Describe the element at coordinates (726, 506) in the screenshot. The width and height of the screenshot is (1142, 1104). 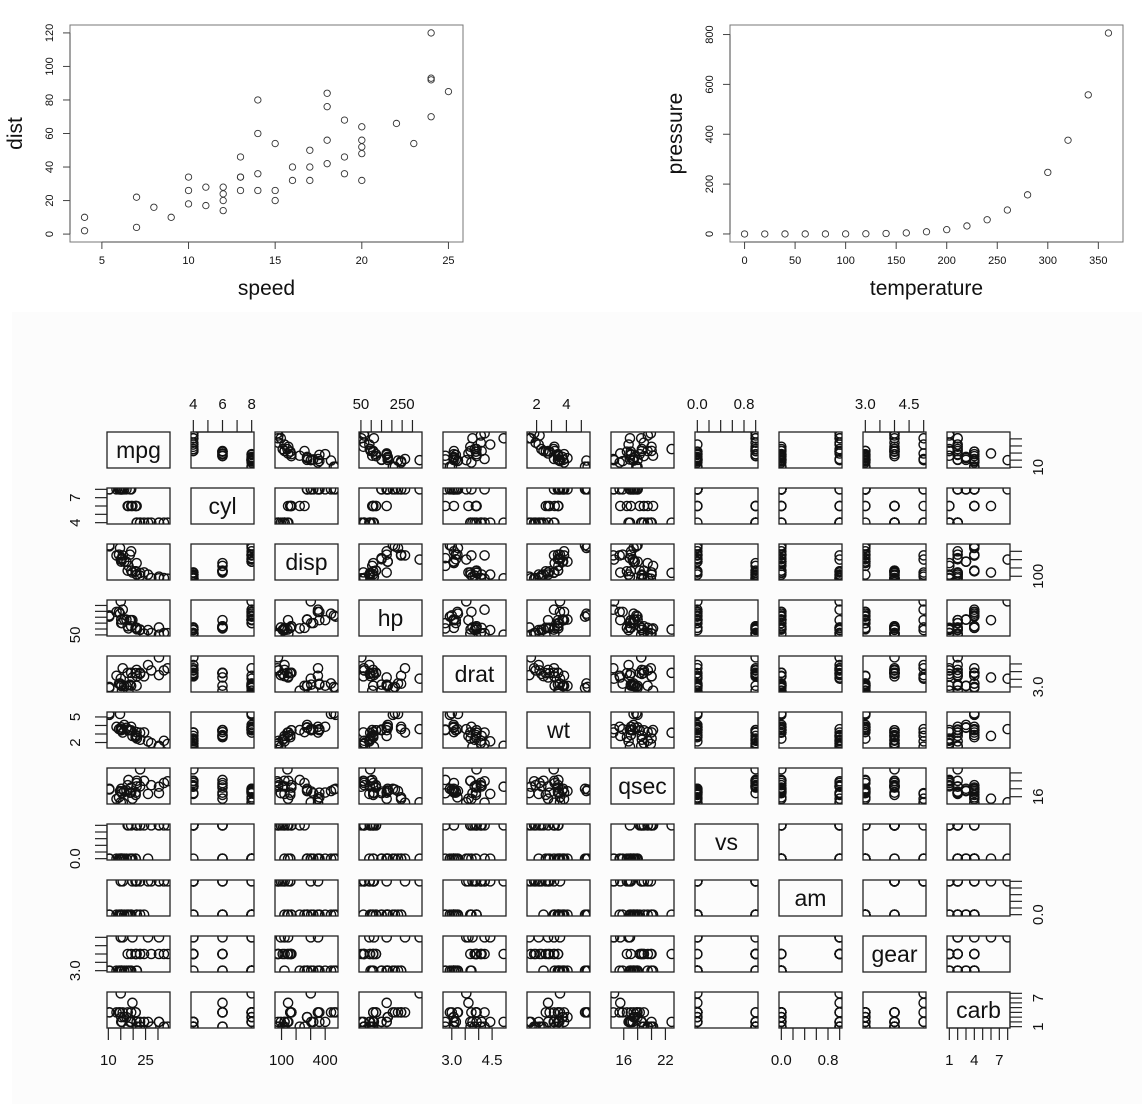
I see `panel-cyl-vs-vs` at that location.